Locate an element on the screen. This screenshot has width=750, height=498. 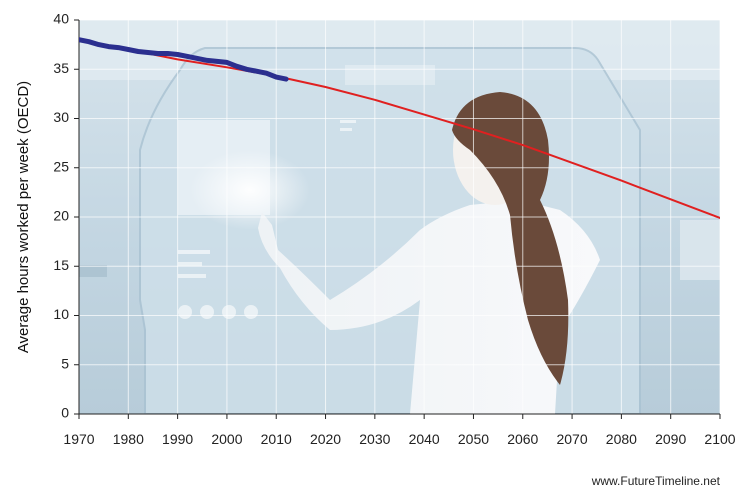
x-tick-label: 2050 is located at coordinates (473, 439).